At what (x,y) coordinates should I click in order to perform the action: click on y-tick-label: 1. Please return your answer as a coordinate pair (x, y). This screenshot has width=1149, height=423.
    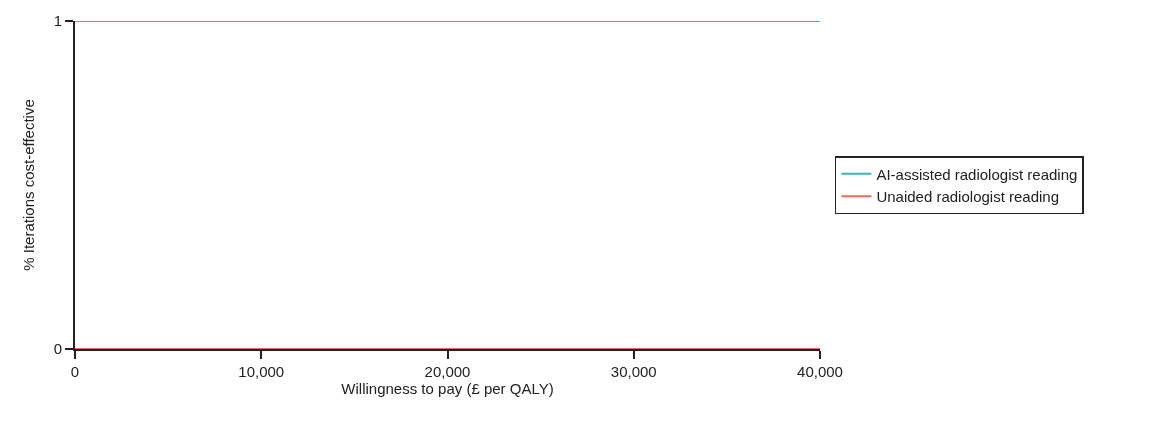
    Looking at the image, I should click on (57, 21).